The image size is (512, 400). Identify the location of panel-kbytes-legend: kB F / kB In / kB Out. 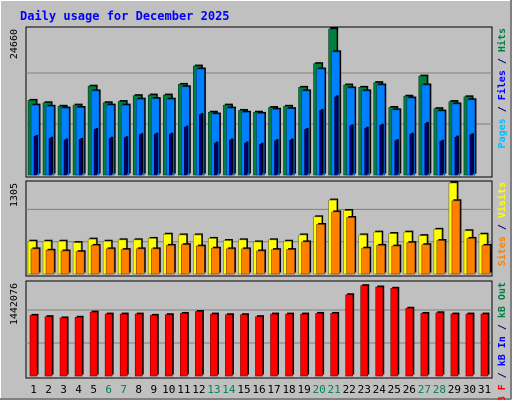
(502, 341).